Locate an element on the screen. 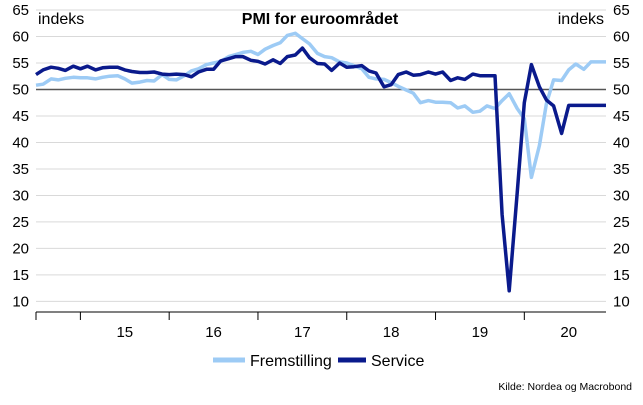  y-tick-right-45: 45 is located at coordinates (621, 116).